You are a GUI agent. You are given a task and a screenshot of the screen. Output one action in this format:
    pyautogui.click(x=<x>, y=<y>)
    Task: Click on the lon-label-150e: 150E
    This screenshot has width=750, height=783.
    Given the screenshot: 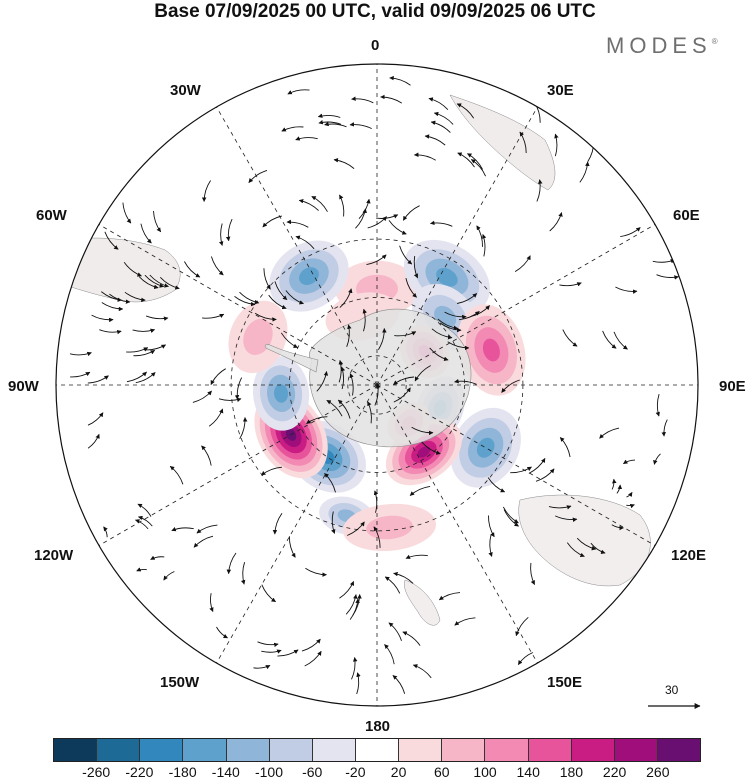 What is the action you would take?
    pyautogui.click(x=565, y=682)
    